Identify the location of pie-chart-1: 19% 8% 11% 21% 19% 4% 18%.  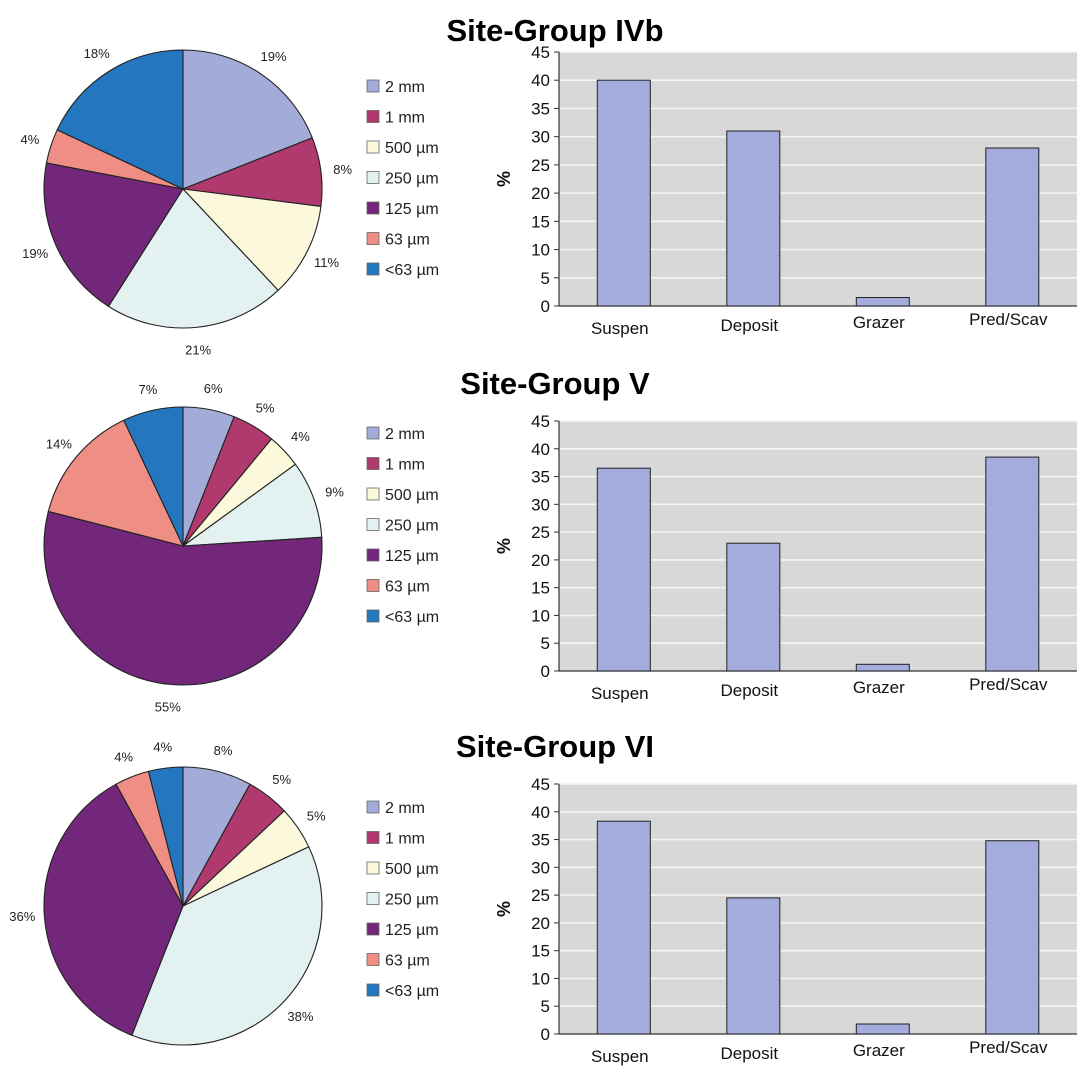
(187, 201).